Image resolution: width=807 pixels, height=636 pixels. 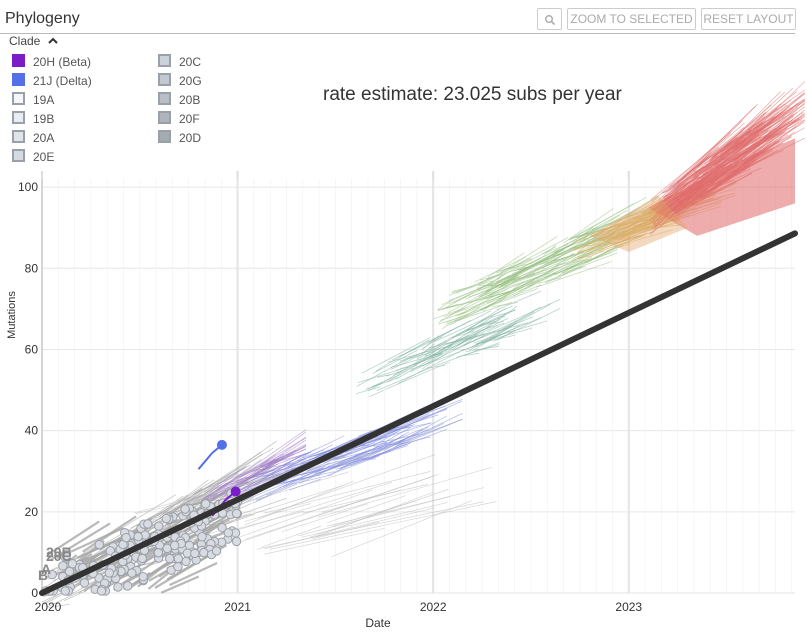 I want to click on legend-item: 20F, so click(x=179, y=119).